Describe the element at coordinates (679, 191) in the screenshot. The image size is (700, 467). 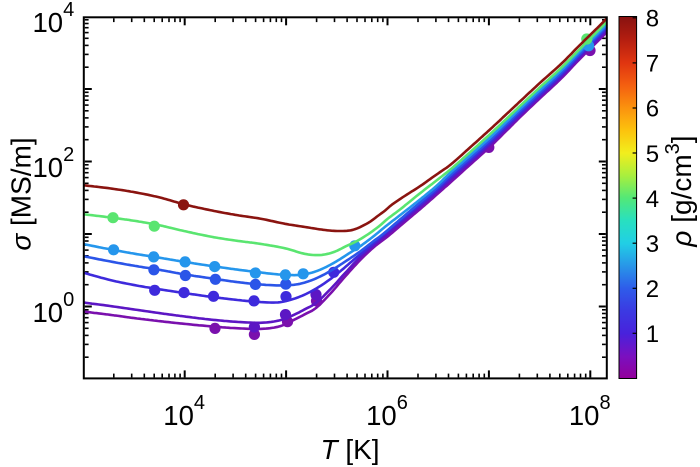
I see `svg-text: ρ [g/cm3]` at that location.